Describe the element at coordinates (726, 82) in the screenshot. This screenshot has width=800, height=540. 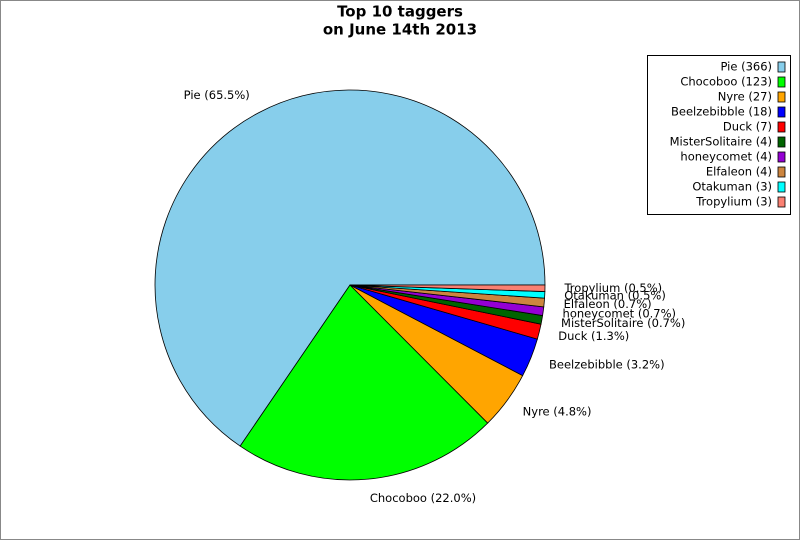
I see `legend-label: Chocoboo (123)` at that location.